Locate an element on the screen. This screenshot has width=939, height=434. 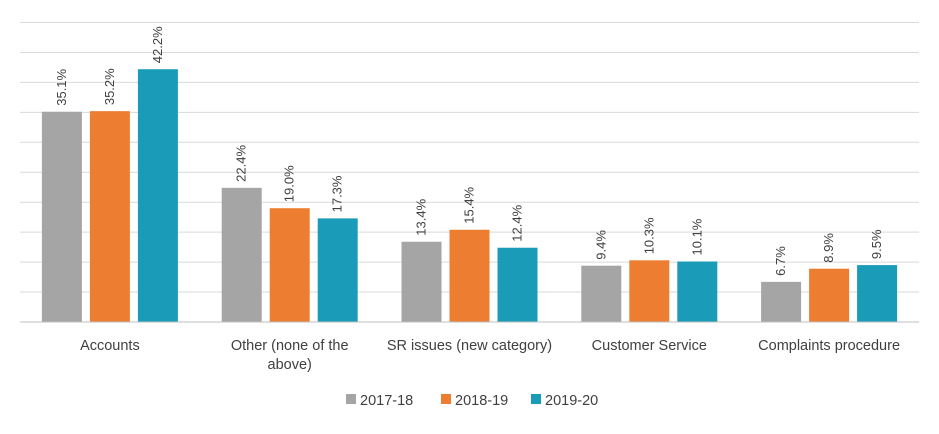
category-label: Complaints procedure is located at coordinates (829, 346).